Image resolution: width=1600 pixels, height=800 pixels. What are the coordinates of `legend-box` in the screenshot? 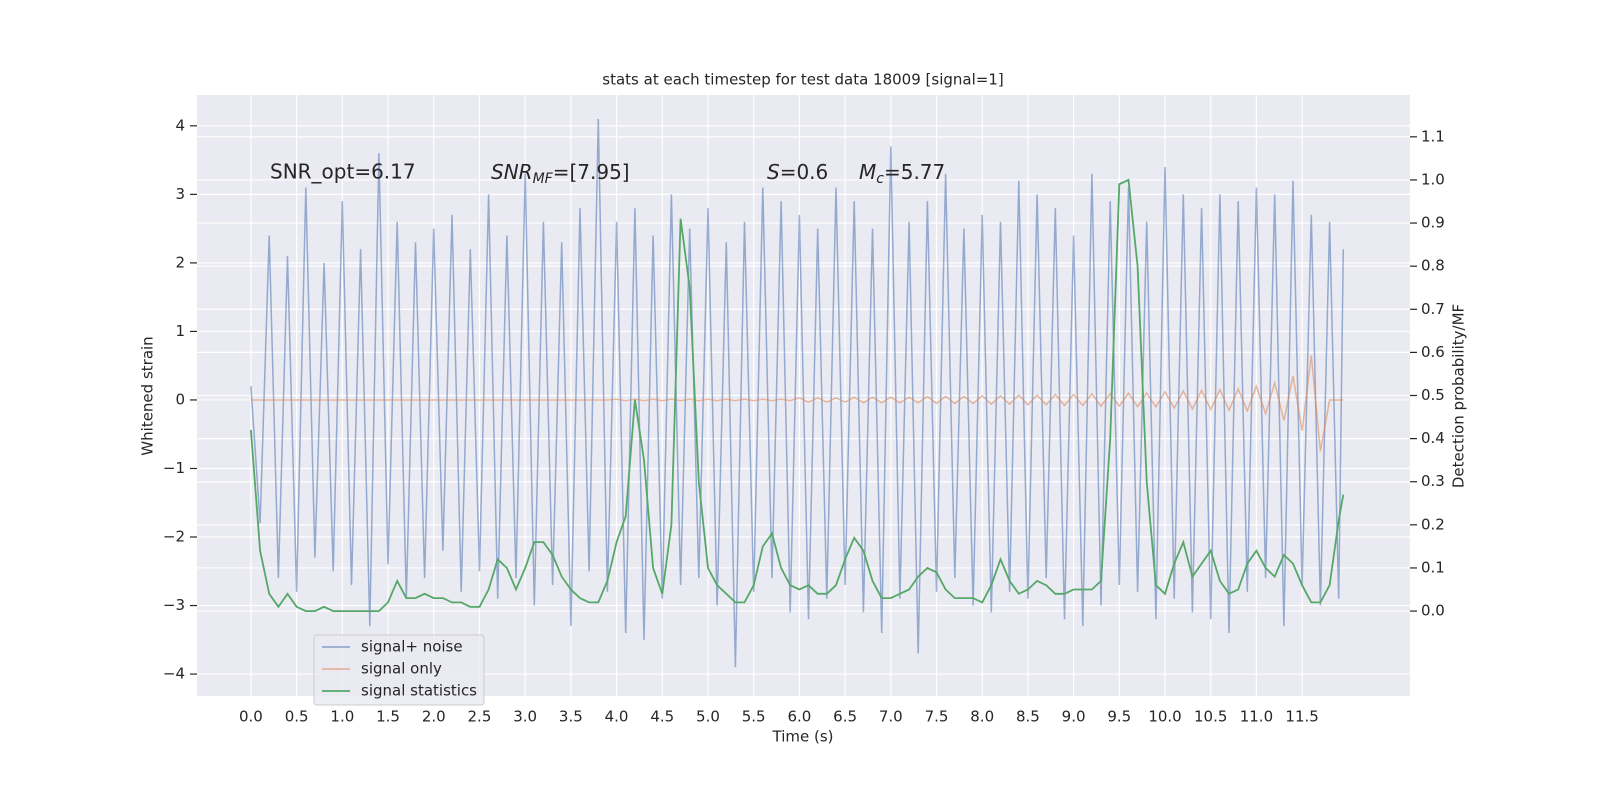 It's located at (399, 670).